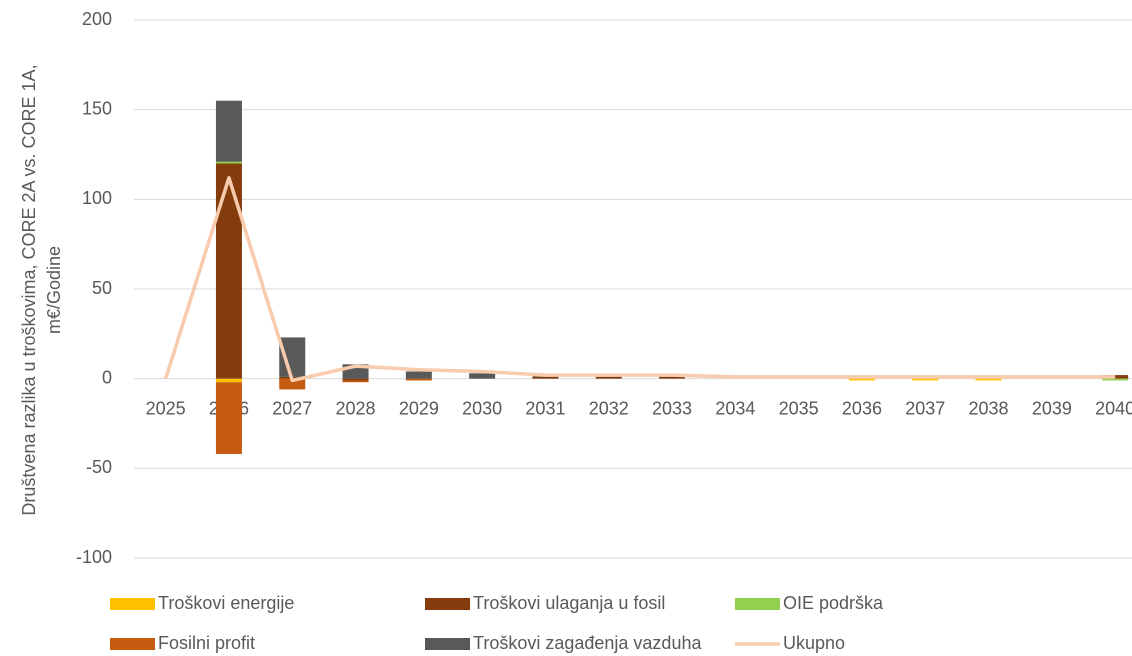 The width and height of the screenshot is (1132, 656). I want to click on legend-label: Fosilni profit, so click(206, 643).